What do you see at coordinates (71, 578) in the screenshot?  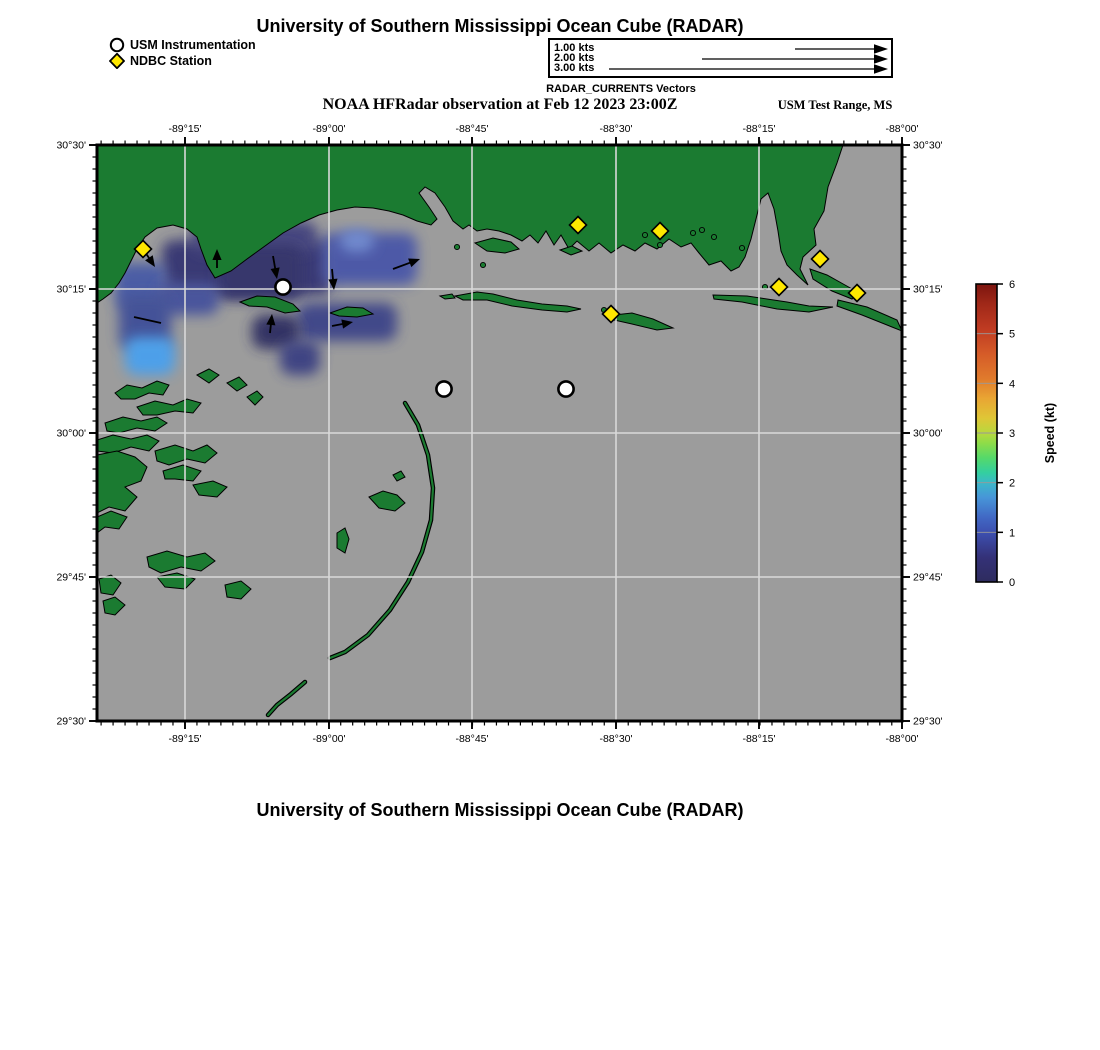 I see `y-axis-label-left: 29°45'` at bounding box center [71, 578].